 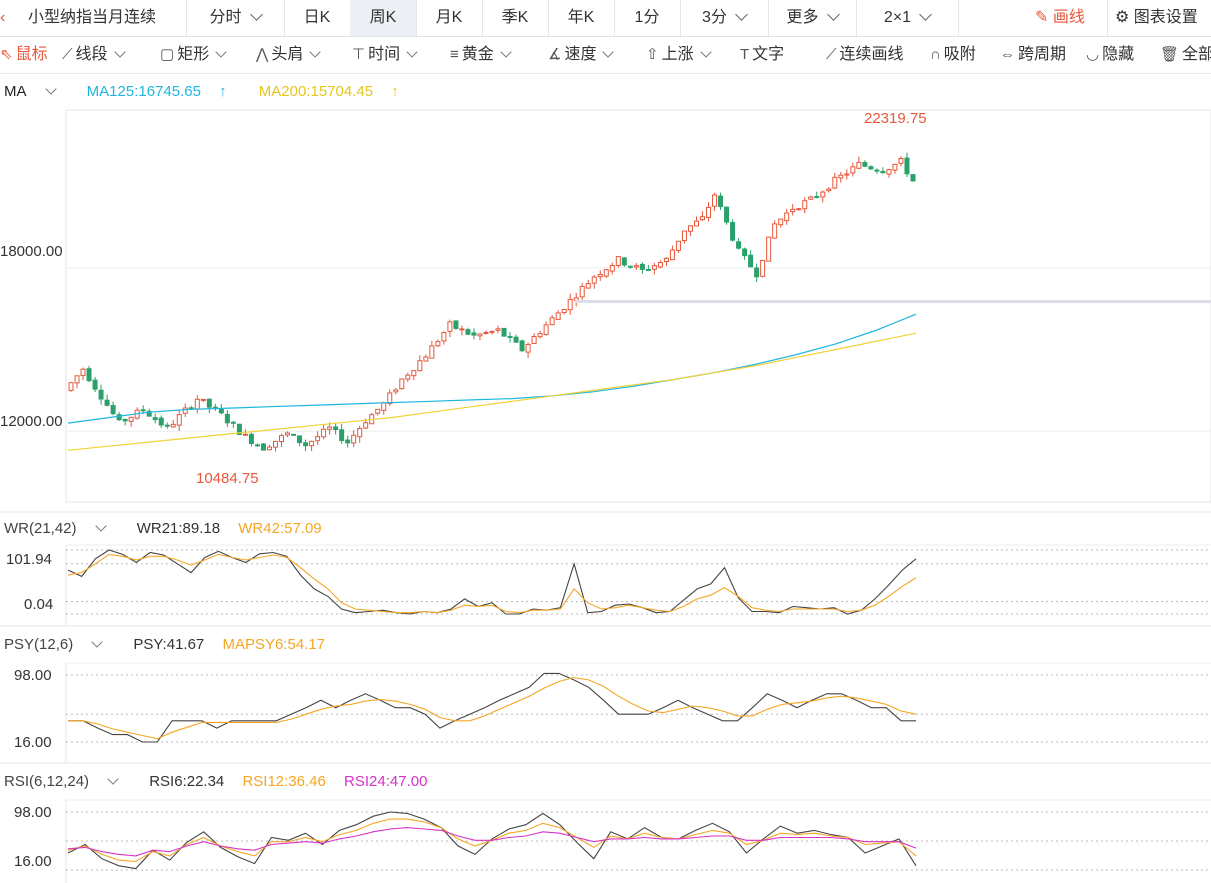 I want to click on draw-tool: ⊤ 时间, so click(x=385, y=55).